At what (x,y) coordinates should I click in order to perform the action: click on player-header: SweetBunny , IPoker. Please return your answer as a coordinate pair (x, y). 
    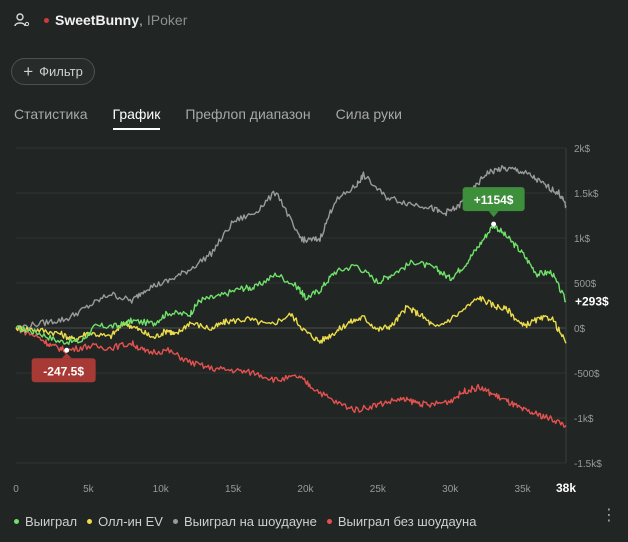
    Looking at the image, I should click on (100, 20).